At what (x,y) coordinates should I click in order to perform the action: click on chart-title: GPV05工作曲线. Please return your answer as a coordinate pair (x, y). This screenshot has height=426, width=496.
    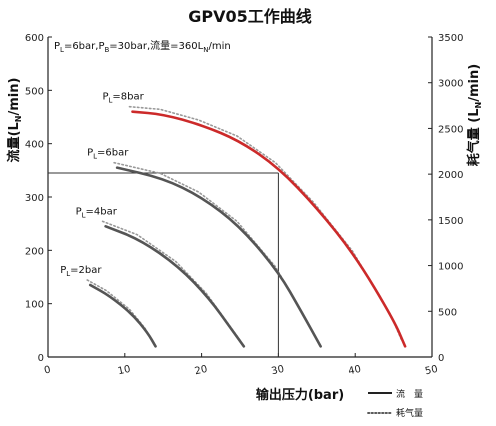
    Looking at the image, I should click on (250, 16).